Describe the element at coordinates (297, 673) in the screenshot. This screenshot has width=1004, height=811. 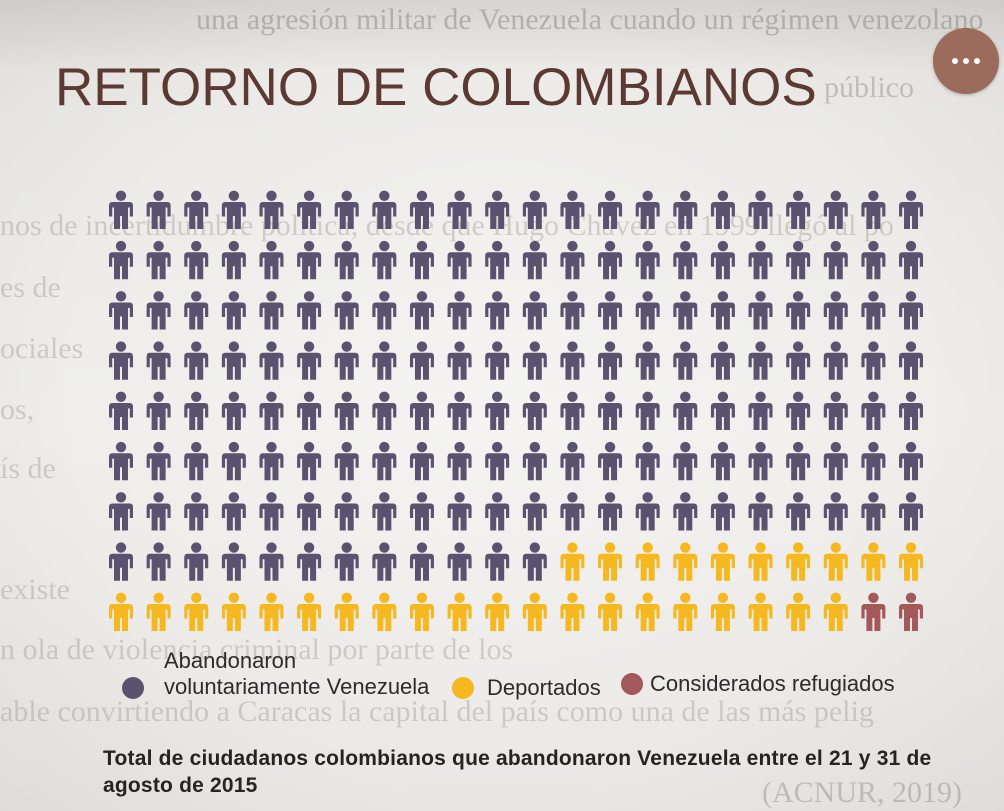
I see `legend-label-abandonaron: Abandonaron voluntariamente Venezuela` at that location.